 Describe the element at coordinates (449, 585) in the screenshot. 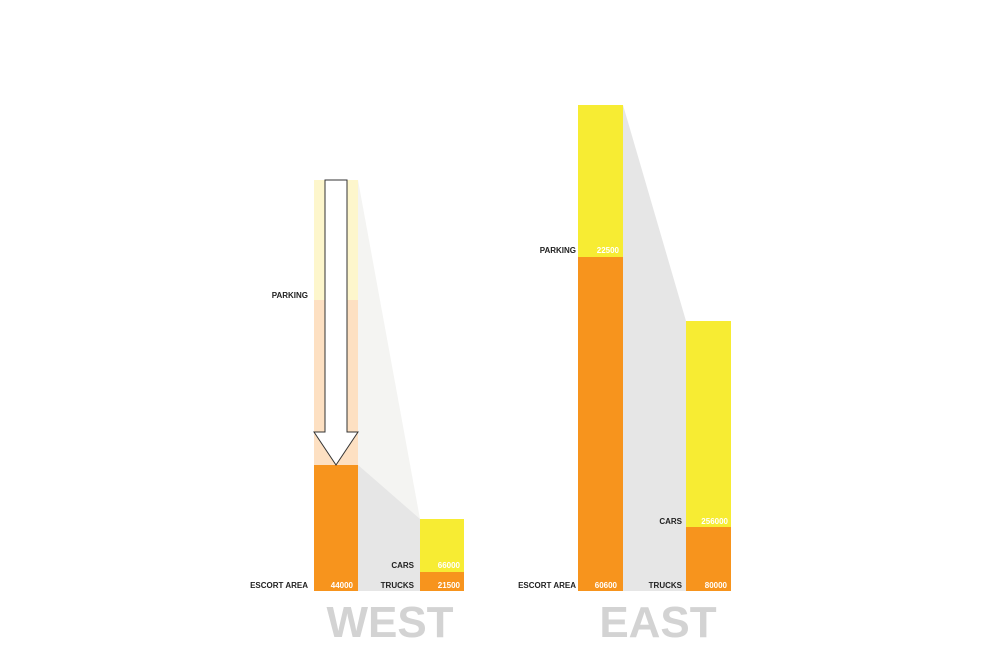

I see `value: 21500` at that location.